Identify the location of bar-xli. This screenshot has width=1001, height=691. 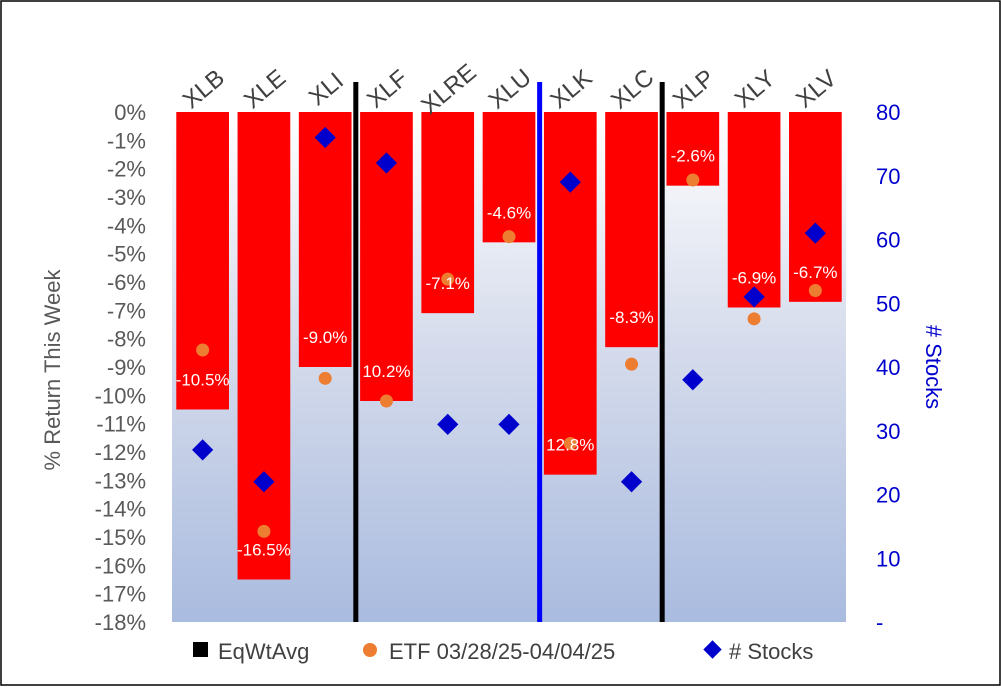
(325, 239).